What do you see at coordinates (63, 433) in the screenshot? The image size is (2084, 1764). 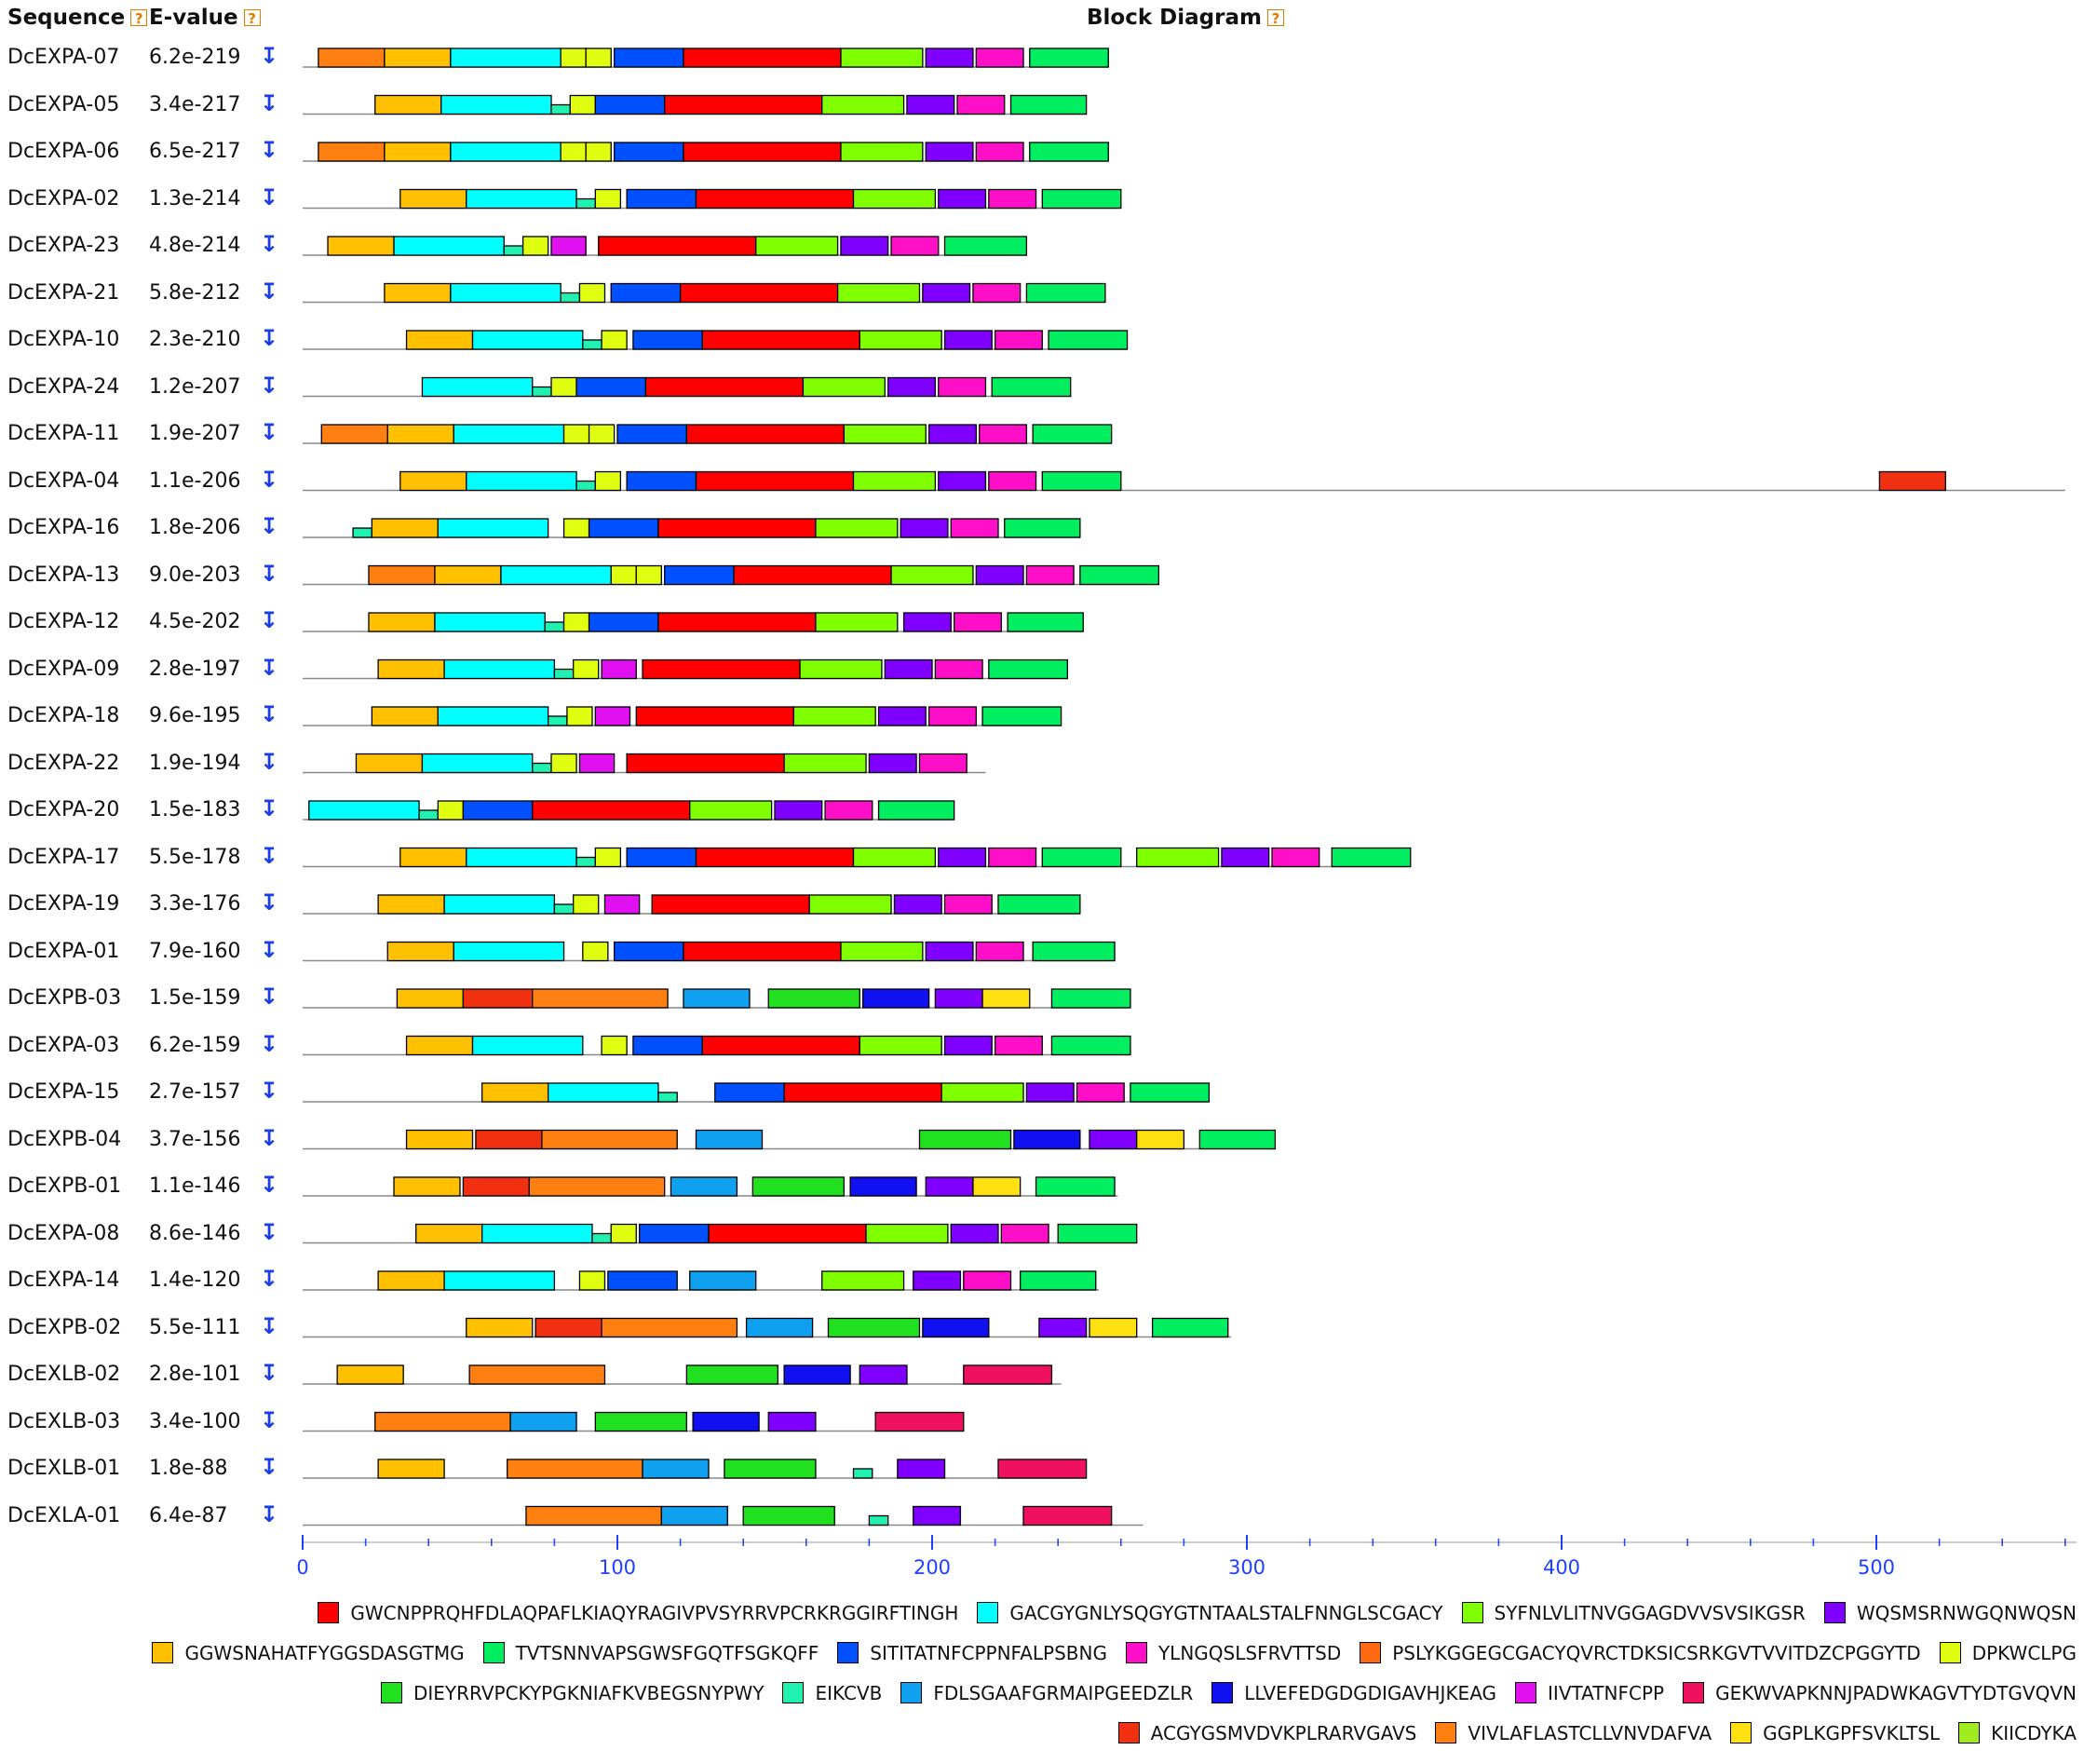 I see `sequence-name: DcEXPA-11` at bounding box center [63, 433].